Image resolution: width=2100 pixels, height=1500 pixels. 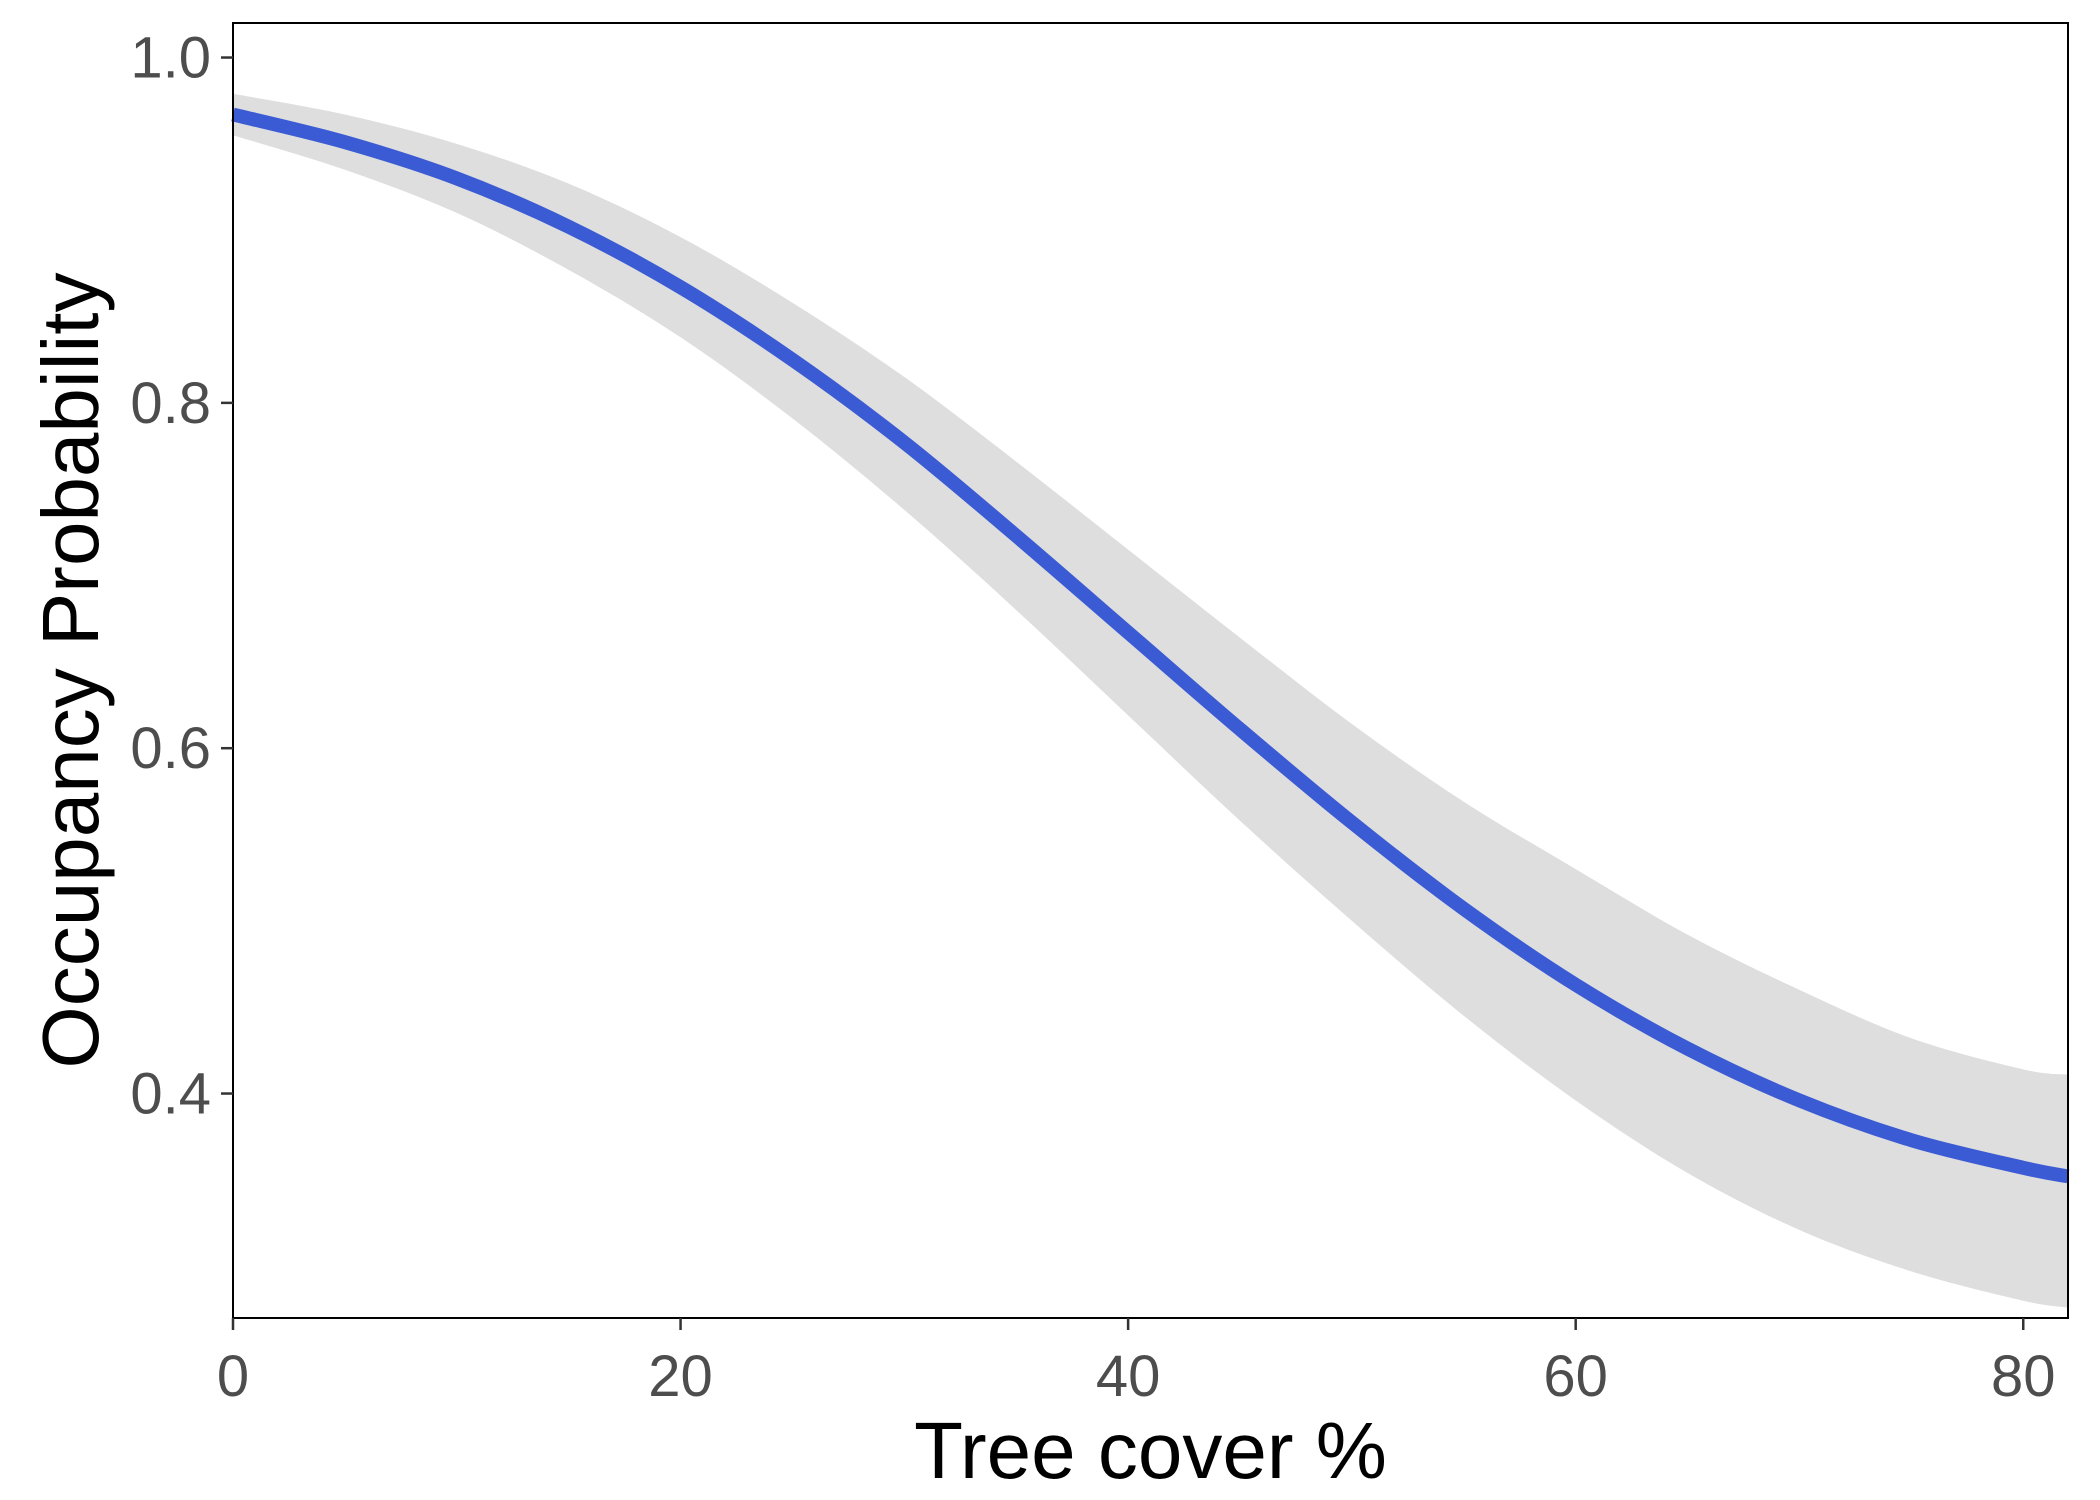 I want to click on x-tick-label: 20, so click(x=680, y=1376).